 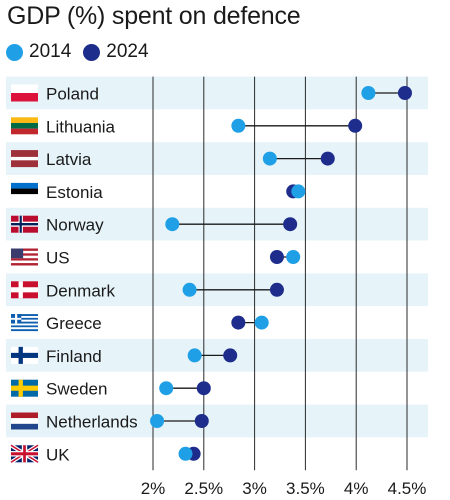 What do you see at coordinates (254, 488) in the screenshot?
I see `x-tick-label: 3%` at bounding box center [254, 488].